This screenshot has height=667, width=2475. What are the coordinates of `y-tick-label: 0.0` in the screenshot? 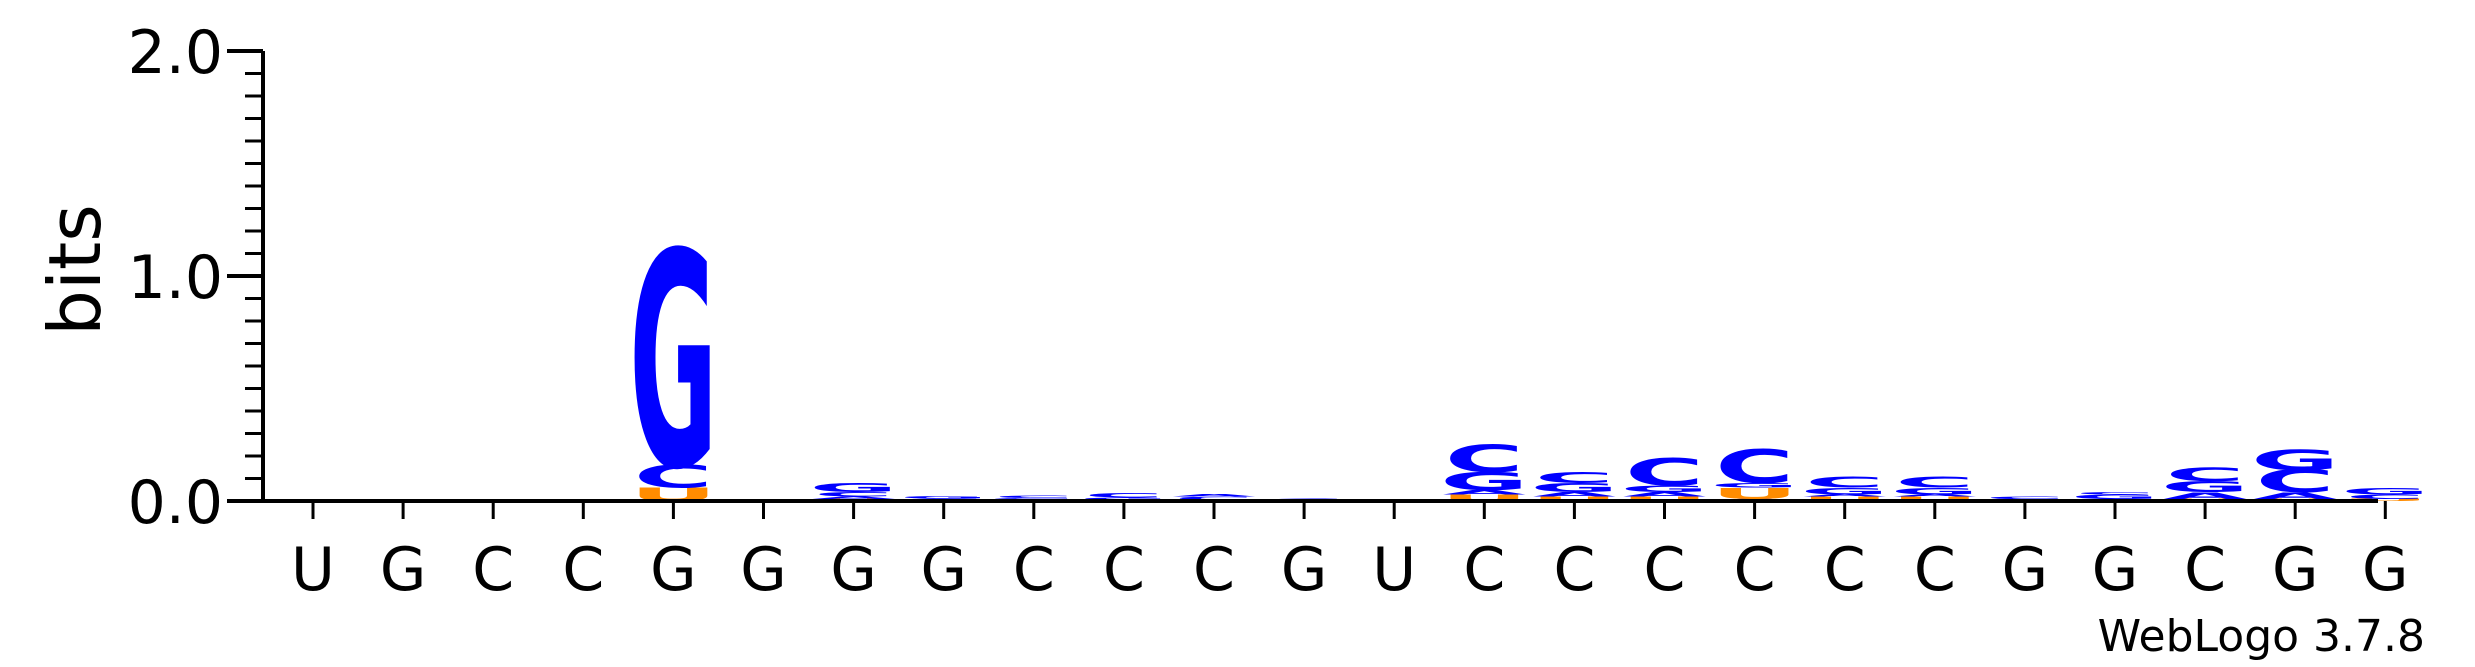 It's located at (175, 503).